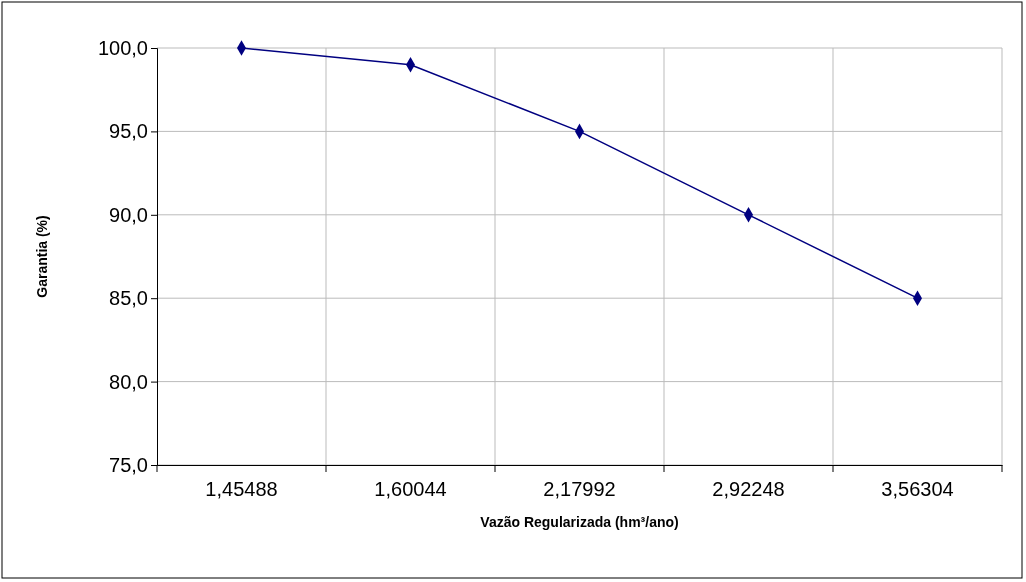 This screenshot has height=582, width=1026. Describe the element at coordinates (410, 489) in the screenshot. I see `x-tick-label: 1,60044` at that location.